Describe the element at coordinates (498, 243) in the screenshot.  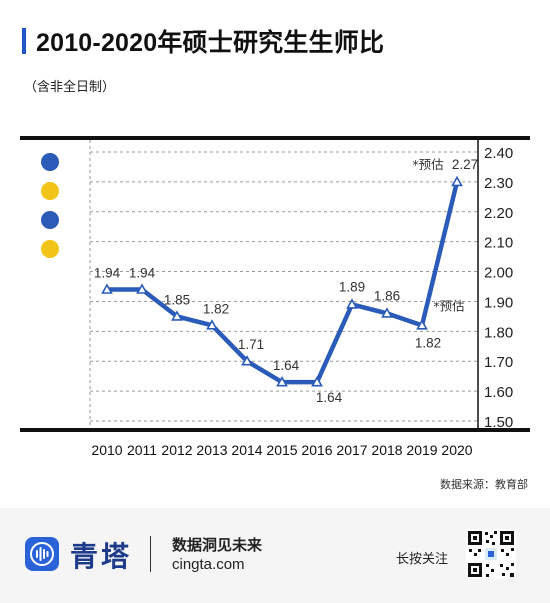
I see `y-tick-label: 2.10` at that location.